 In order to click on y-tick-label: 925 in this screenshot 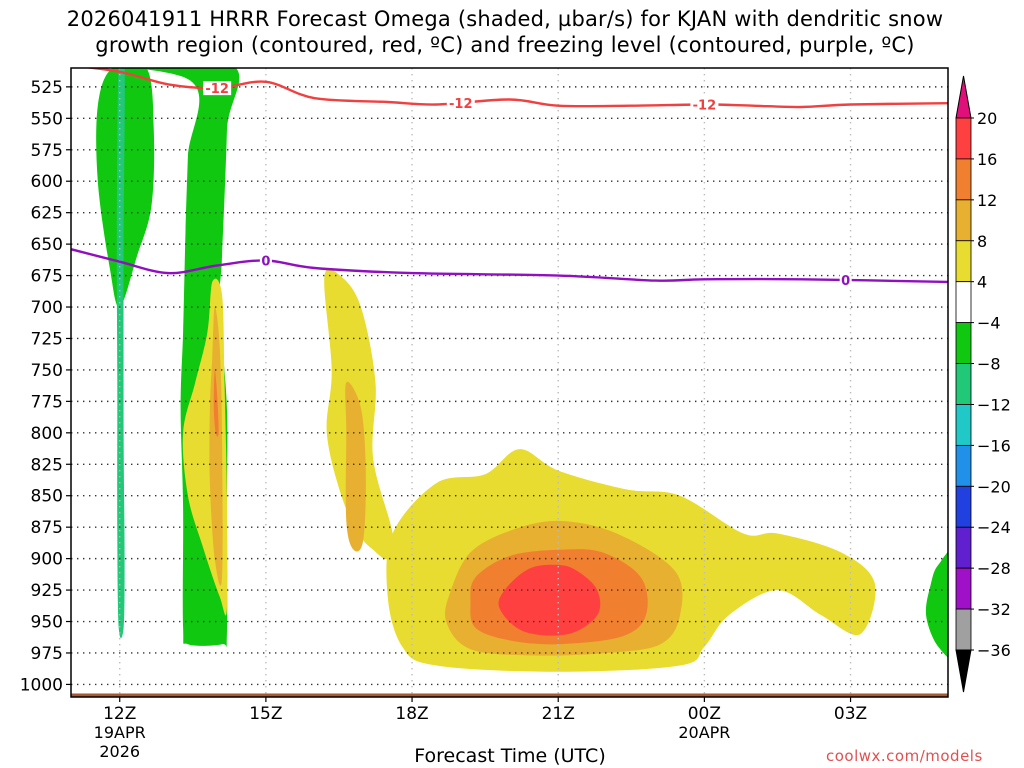, I will do `click(47, 591)`.